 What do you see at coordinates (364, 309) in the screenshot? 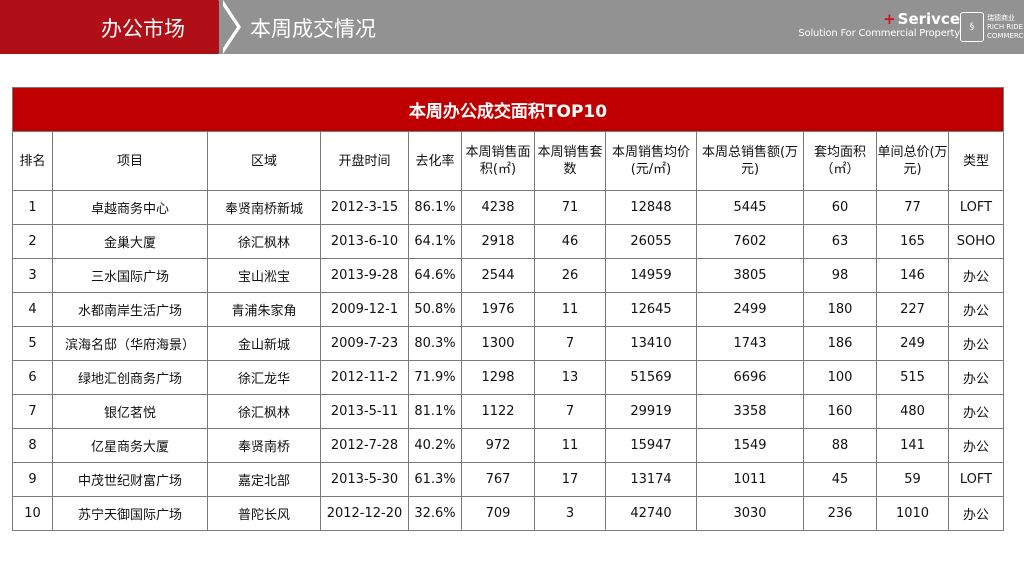
I see `table-cell: 2009-12-1` at bounding box center [364, 309].